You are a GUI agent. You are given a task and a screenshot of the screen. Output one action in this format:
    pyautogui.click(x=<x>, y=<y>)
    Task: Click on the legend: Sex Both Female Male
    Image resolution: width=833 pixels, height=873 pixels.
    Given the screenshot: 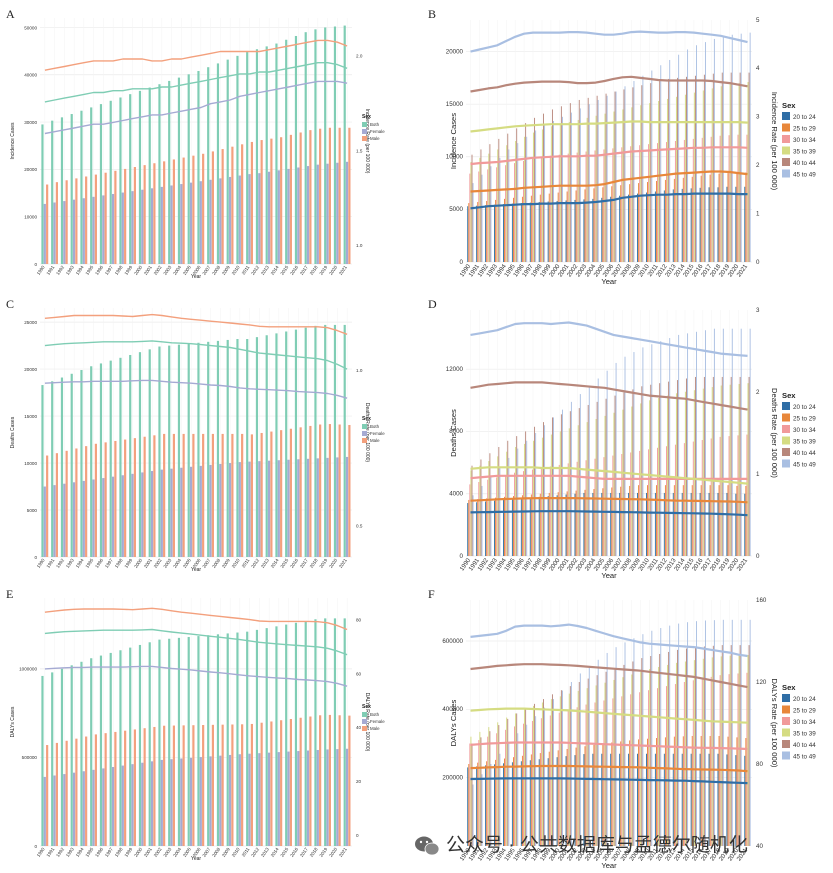 What is the action you would take?
    pyautogui.click(x=373, y=717)
    